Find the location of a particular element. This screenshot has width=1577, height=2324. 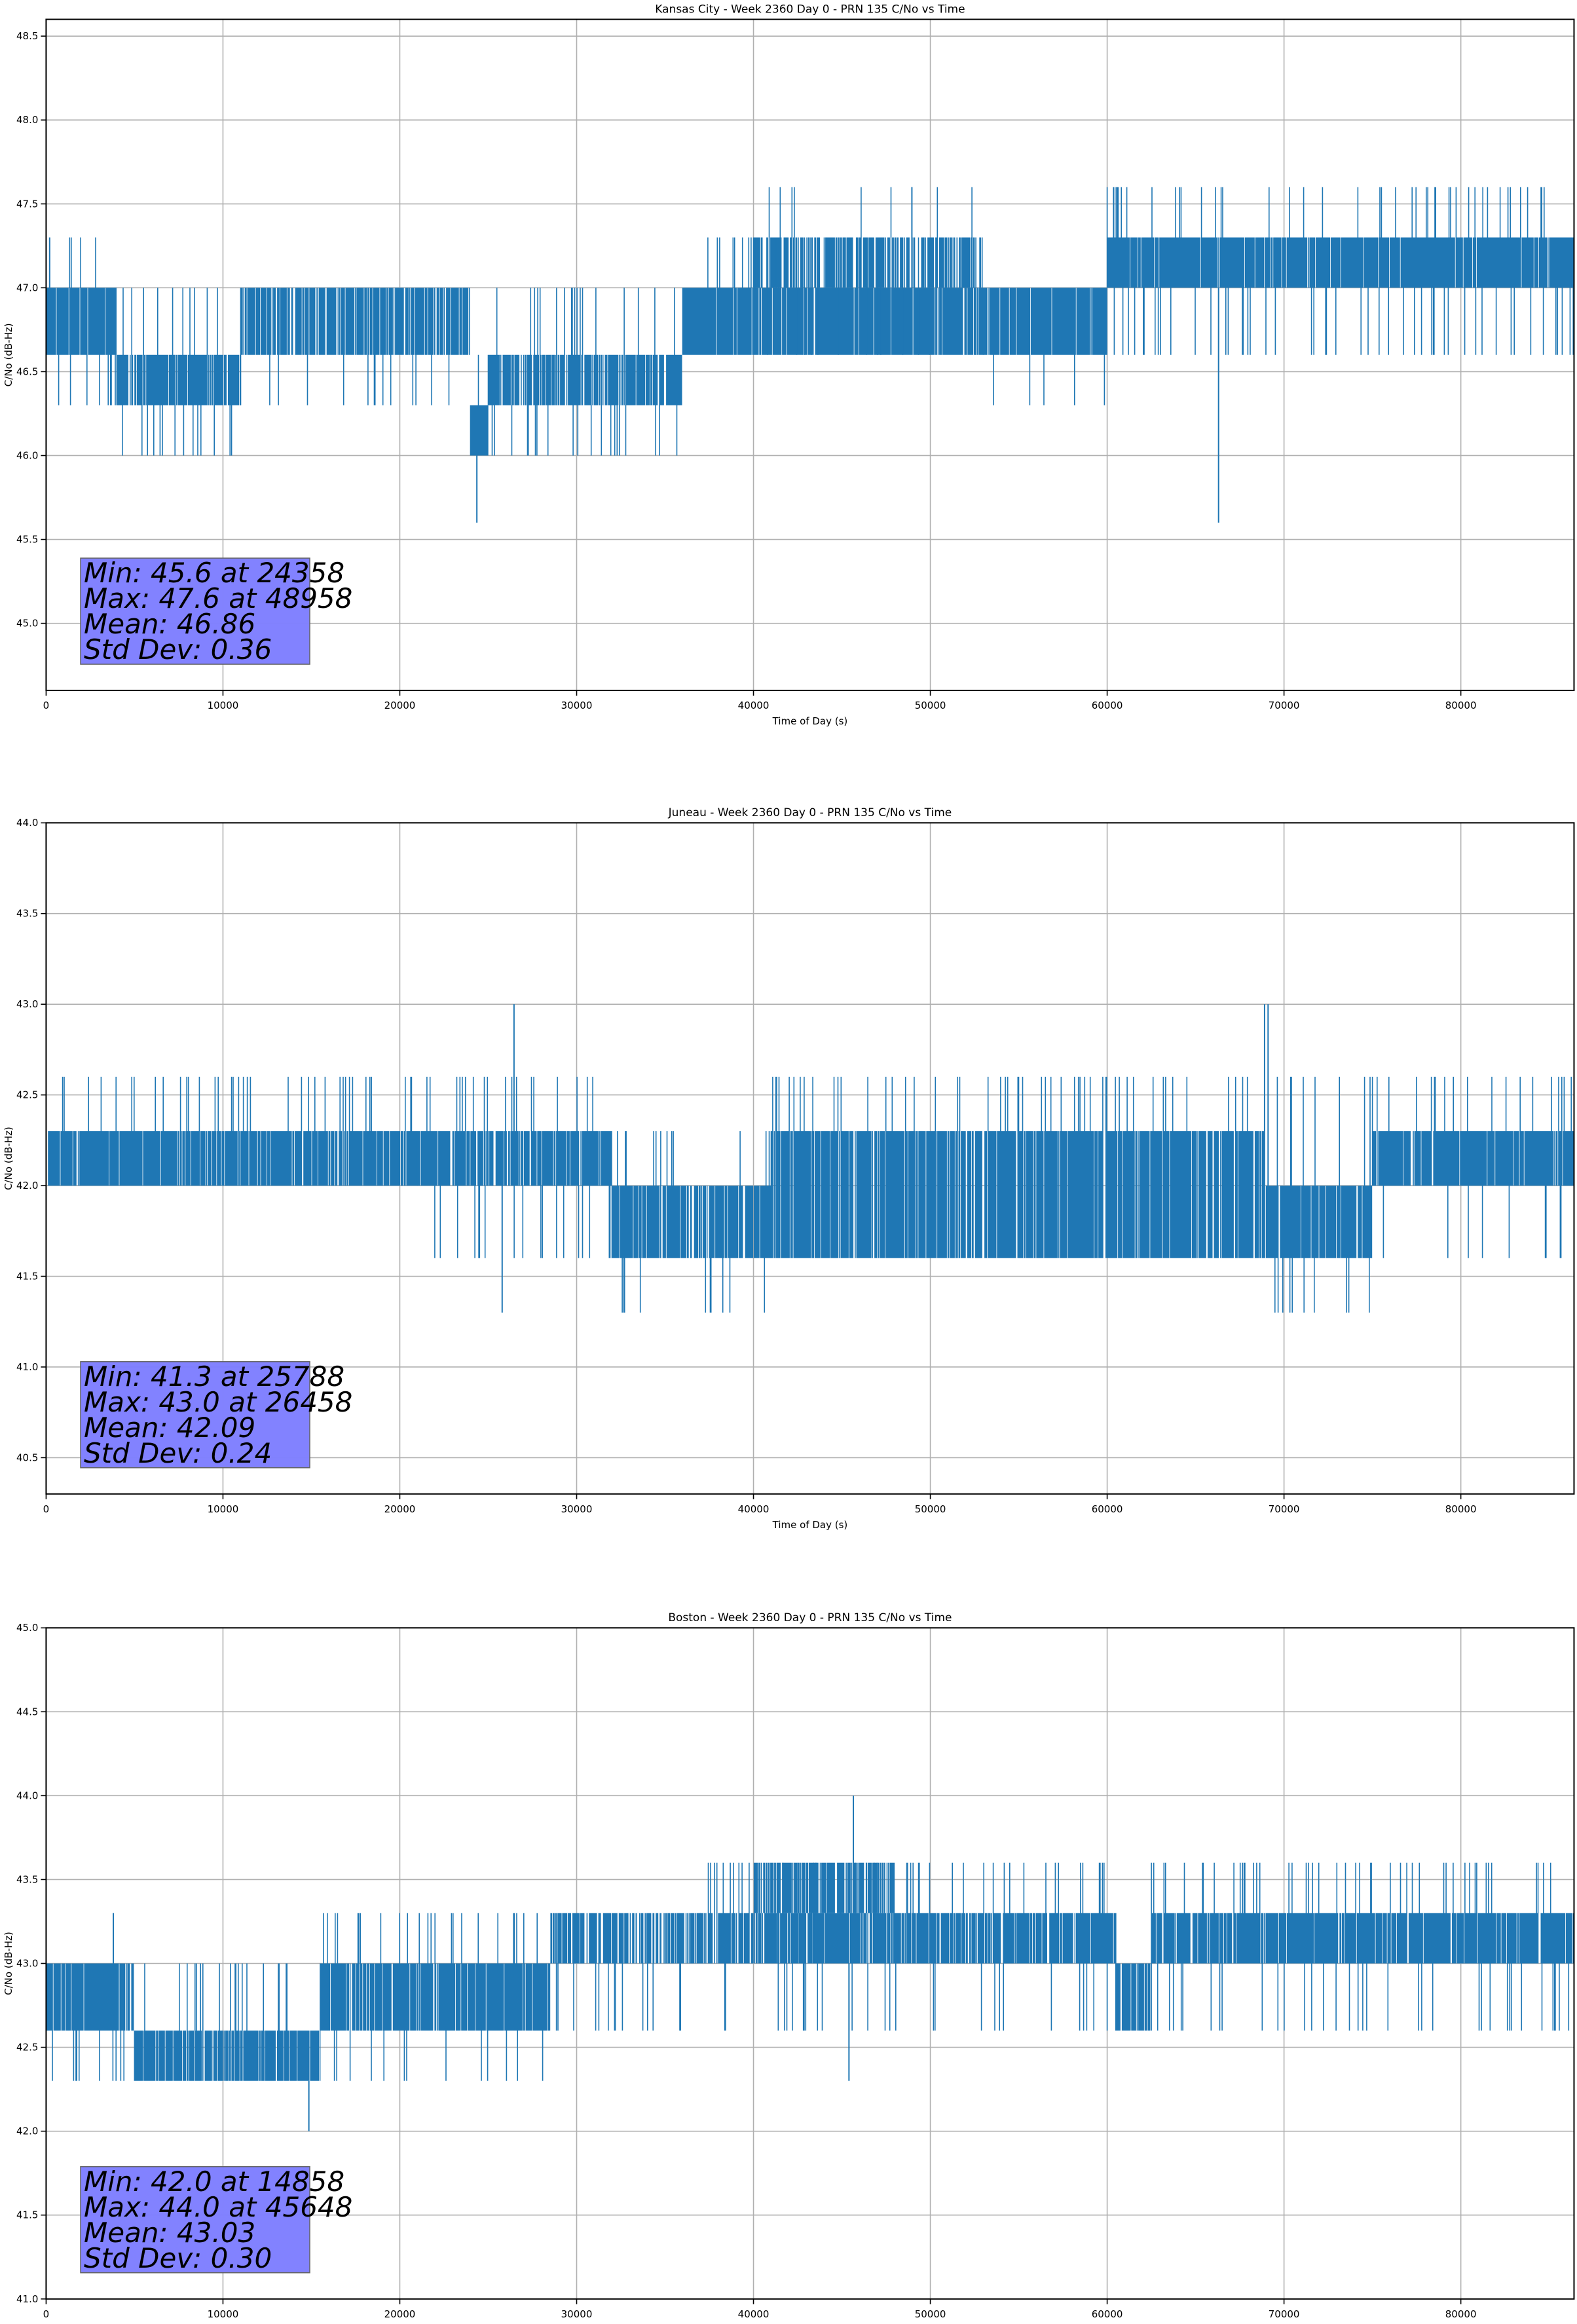

y-tick-label: 48.0 is located at coordinates (27, 120).